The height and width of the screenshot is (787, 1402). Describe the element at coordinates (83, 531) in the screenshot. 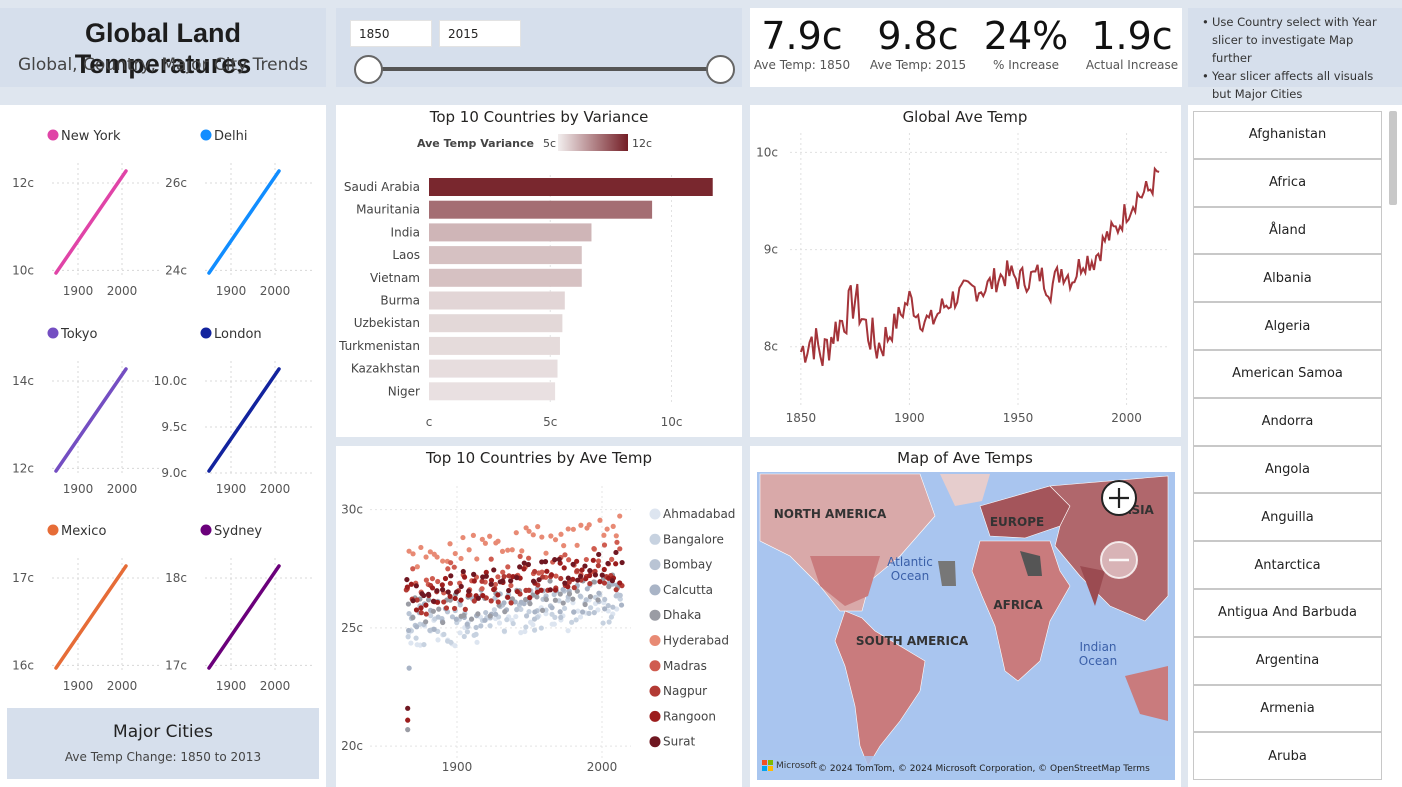

I see `city-name: Mexico` at that location.